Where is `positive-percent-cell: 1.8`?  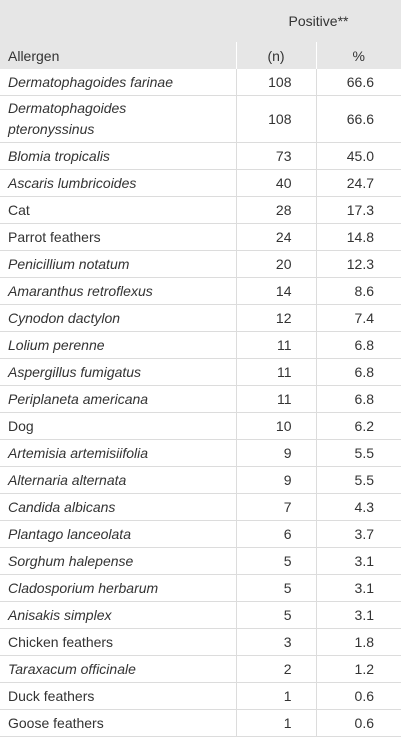 positive-percent-cell: 1.8 is located at coordinates (358, 642).